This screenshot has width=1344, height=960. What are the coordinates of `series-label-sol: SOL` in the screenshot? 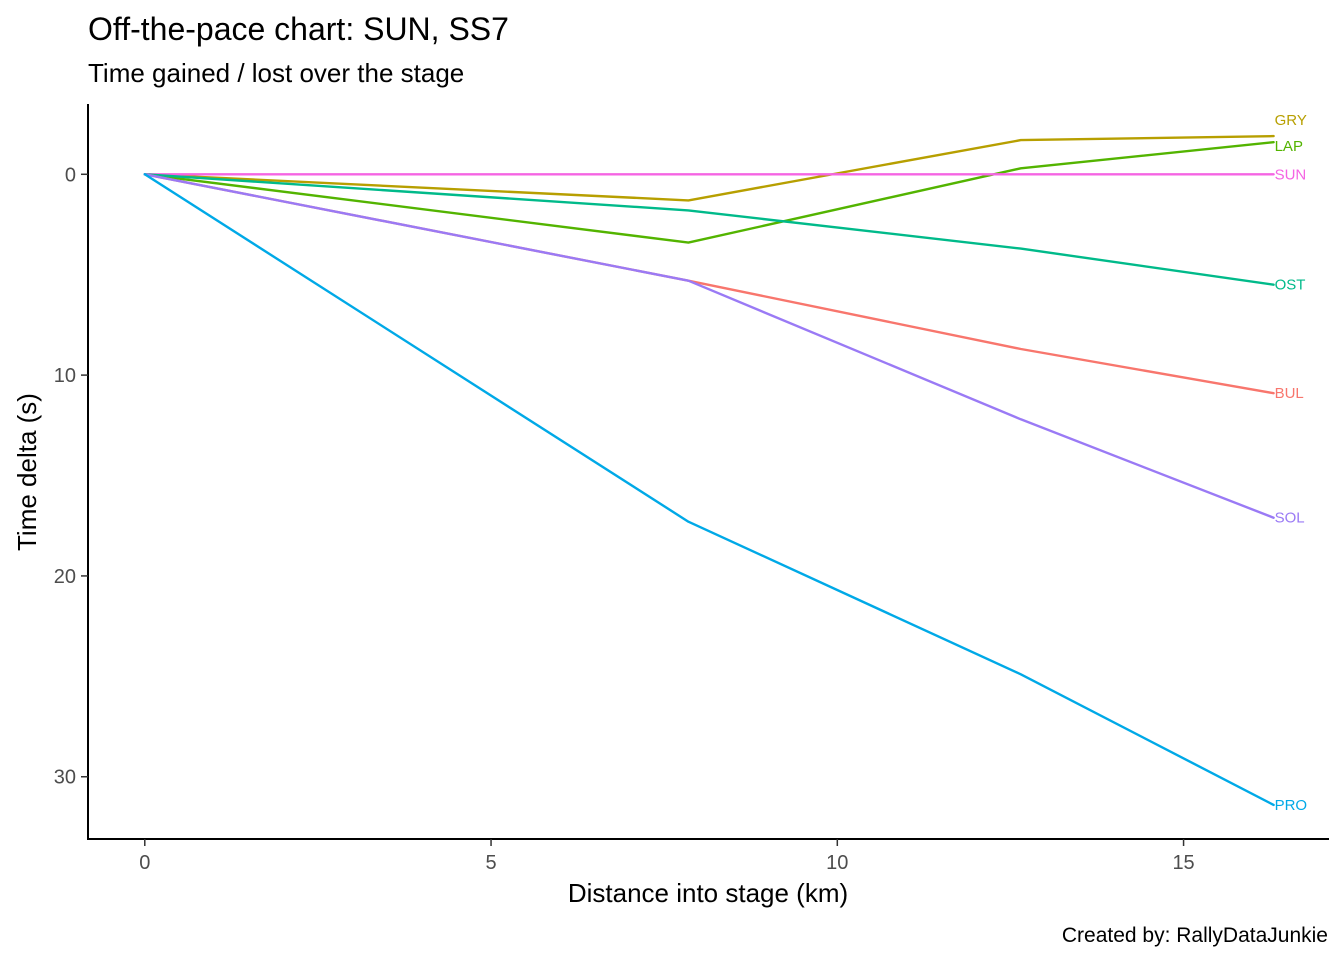 It's located at (1290, 518).